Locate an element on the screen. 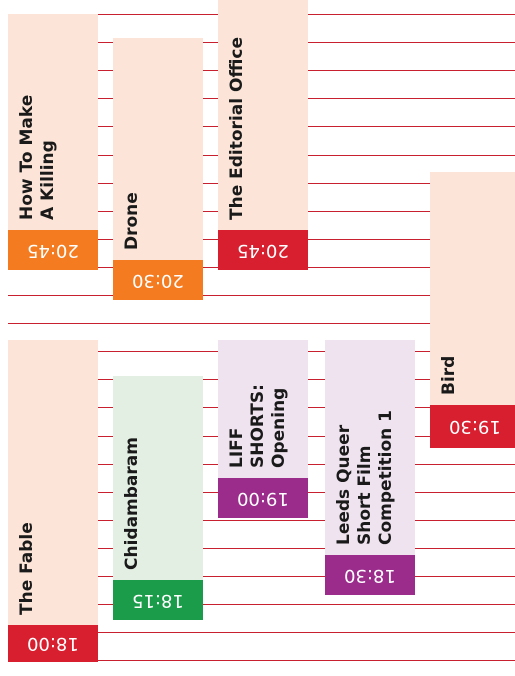  event-card: The Fable 18:00 is located at coordinates (53, 501).